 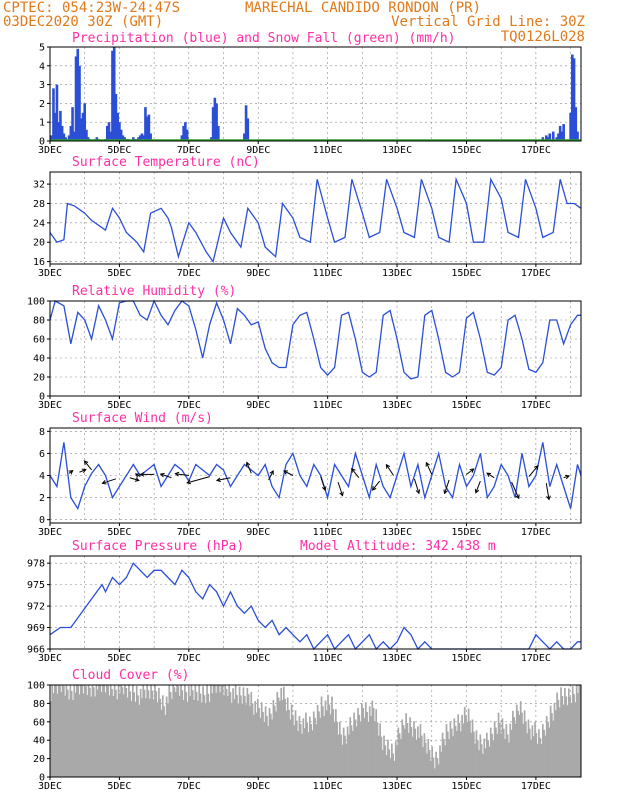 What do you see at coordinates (542, 37) in the screenshot?
I see `model-code: TQ0126L028` at bounding box center [542, 37].